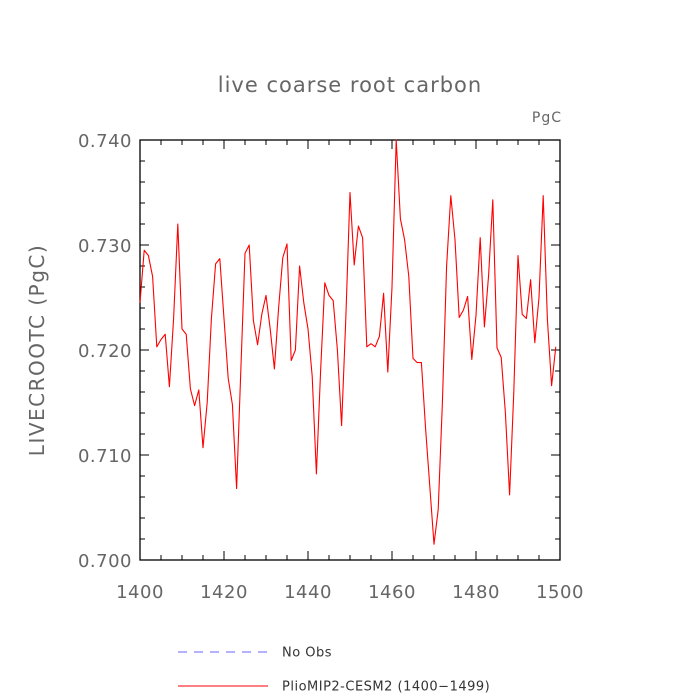 The image size is (700, 700). What do you see at coordinates (560, 592) in the screenshot?
I see `x-tick-label: 1500` at bounding box center [560, 592].